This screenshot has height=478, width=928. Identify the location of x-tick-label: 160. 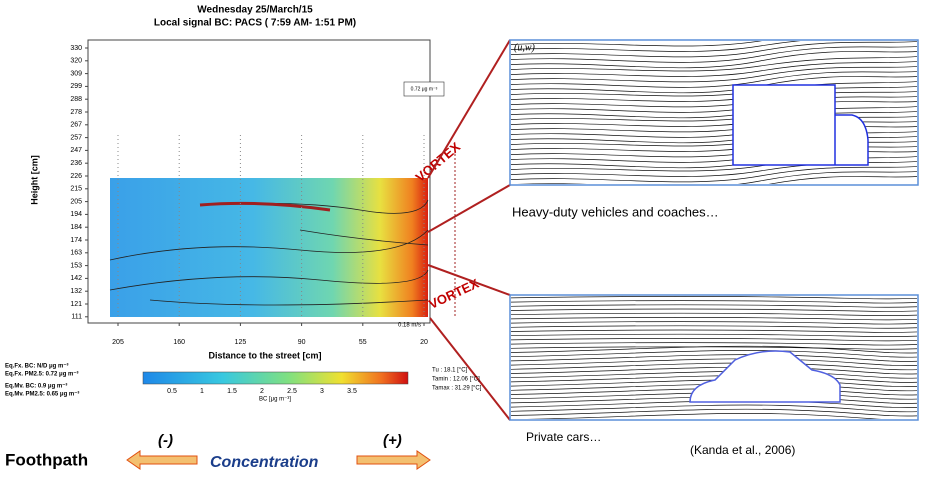
(179, 342).